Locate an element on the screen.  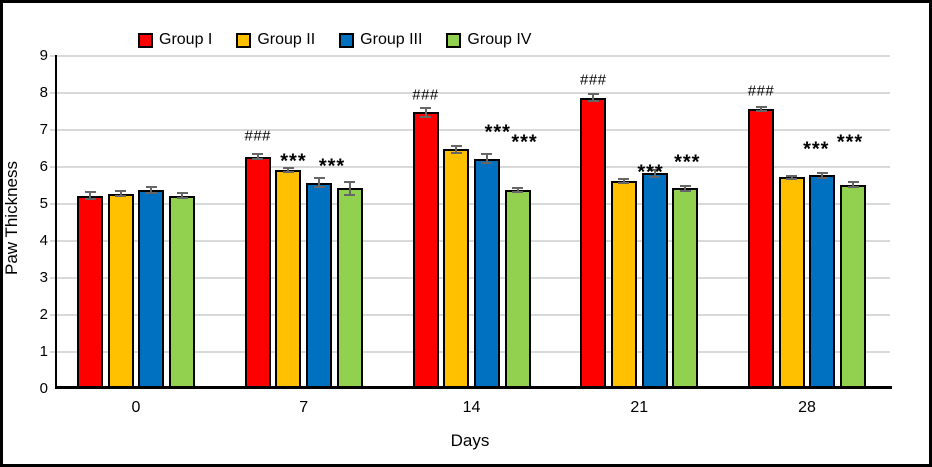
y-tick-label: 4 is located at coordinates (43, 240).